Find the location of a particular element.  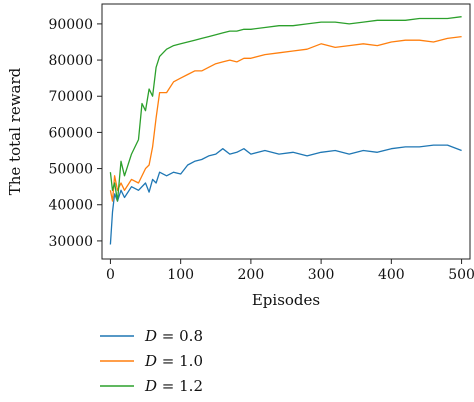

x-tick-label-5: 500 is located at coordinates (461, 275).